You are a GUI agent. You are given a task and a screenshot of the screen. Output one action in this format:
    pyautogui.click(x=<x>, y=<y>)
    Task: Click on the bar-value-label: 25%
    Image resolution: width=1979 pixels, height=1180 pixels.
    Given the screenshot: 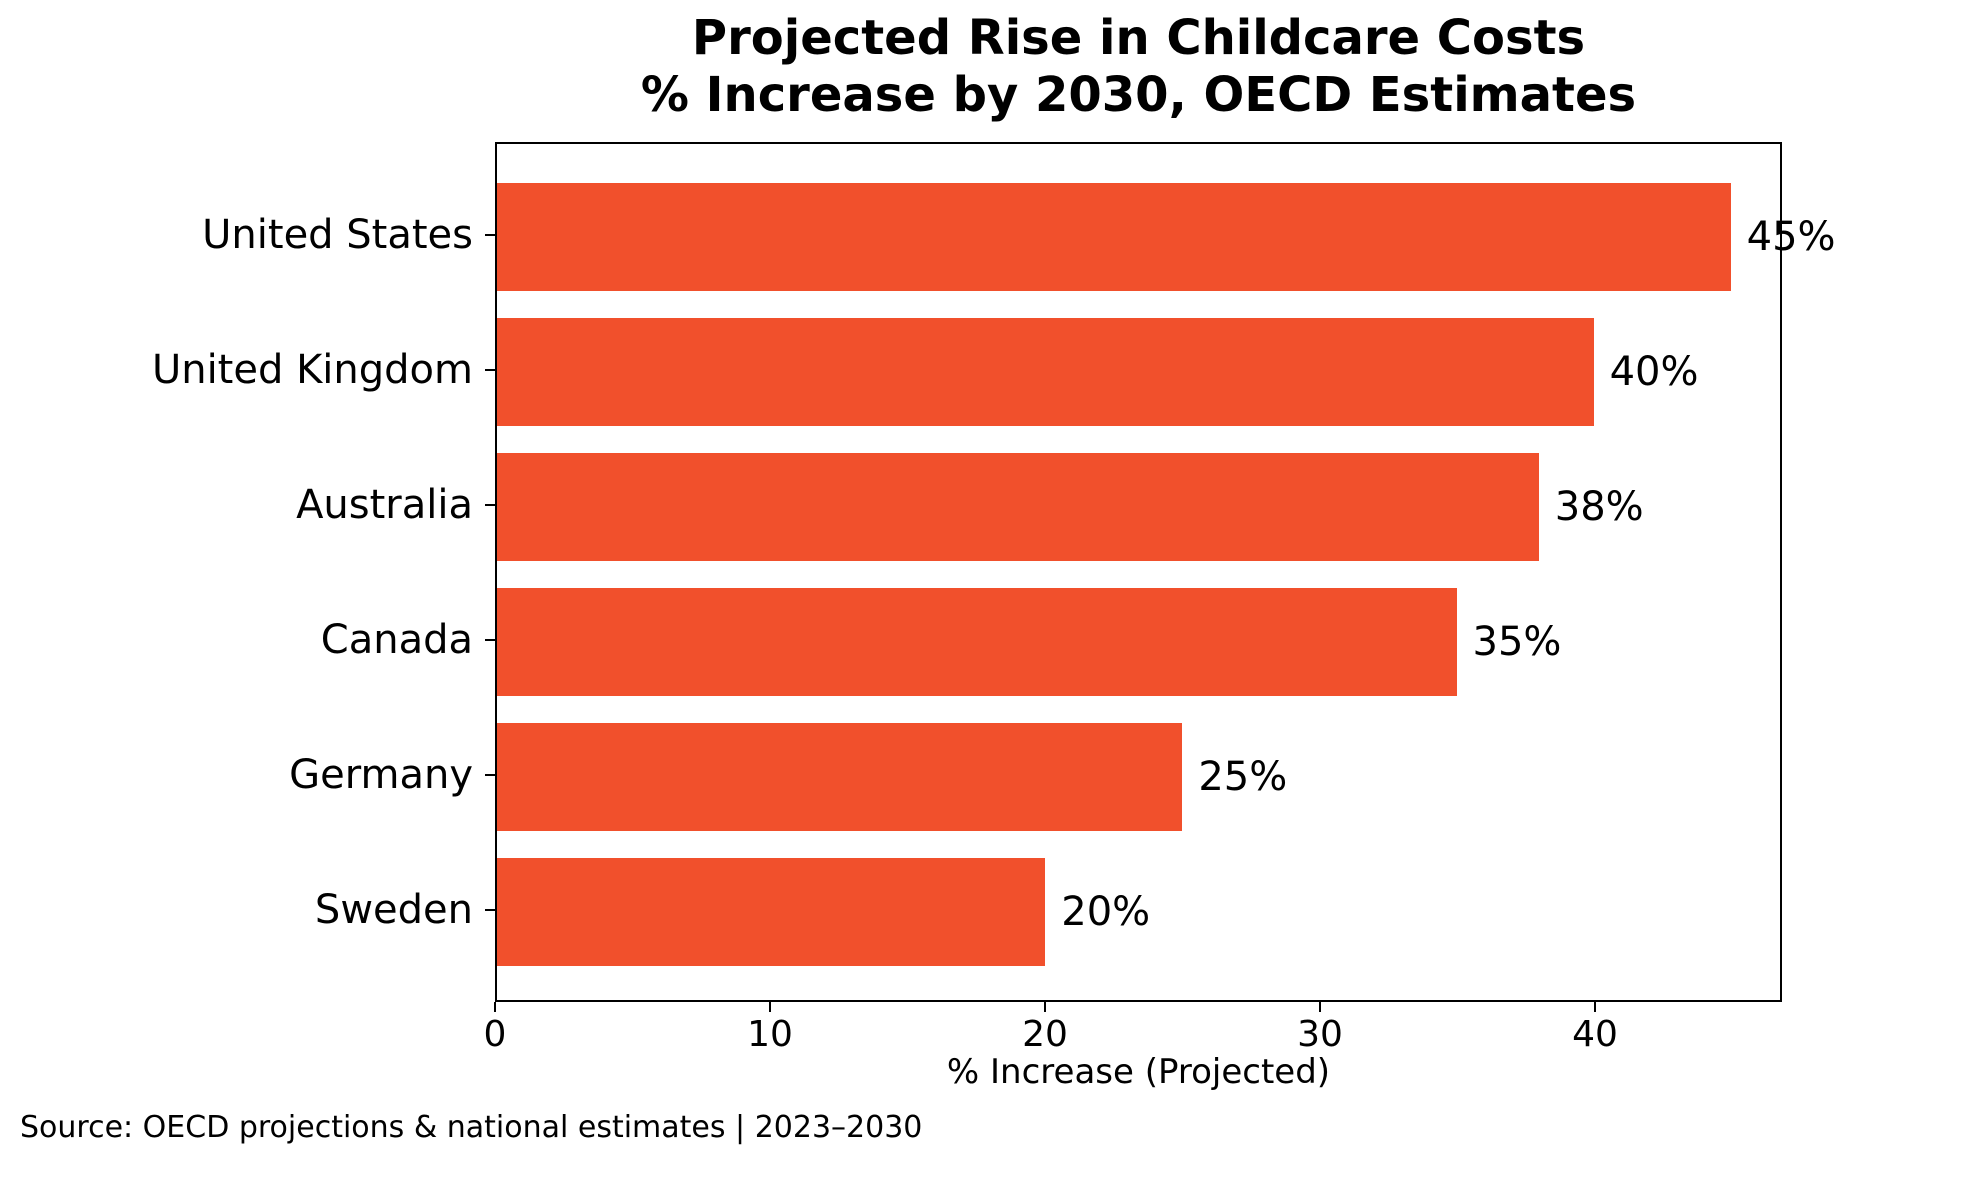 What is the action you would take?
    pyautogui.click(x=1243, y=777)
    